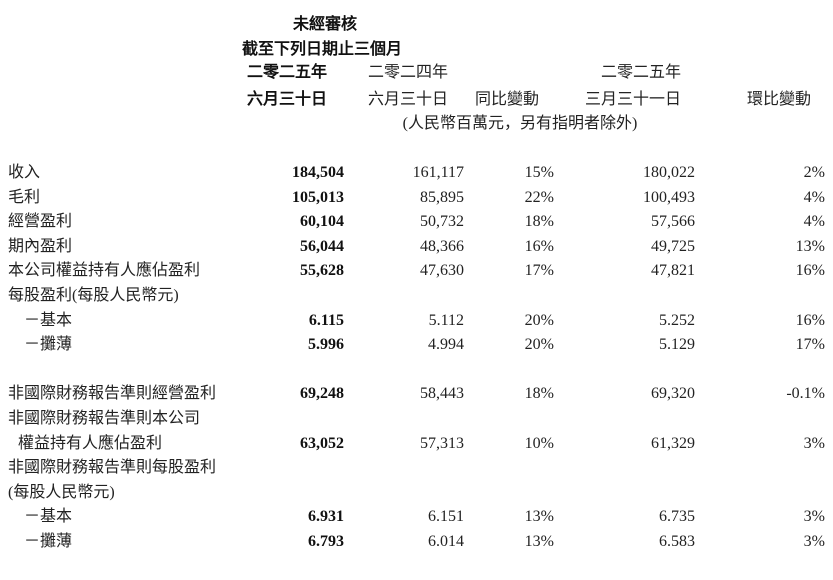 This screenshot has height=580, width=833. Describe the element at coordinates (778, 99) in the screenshot. I see `col5-qoq-header: 環比變動` at that location.